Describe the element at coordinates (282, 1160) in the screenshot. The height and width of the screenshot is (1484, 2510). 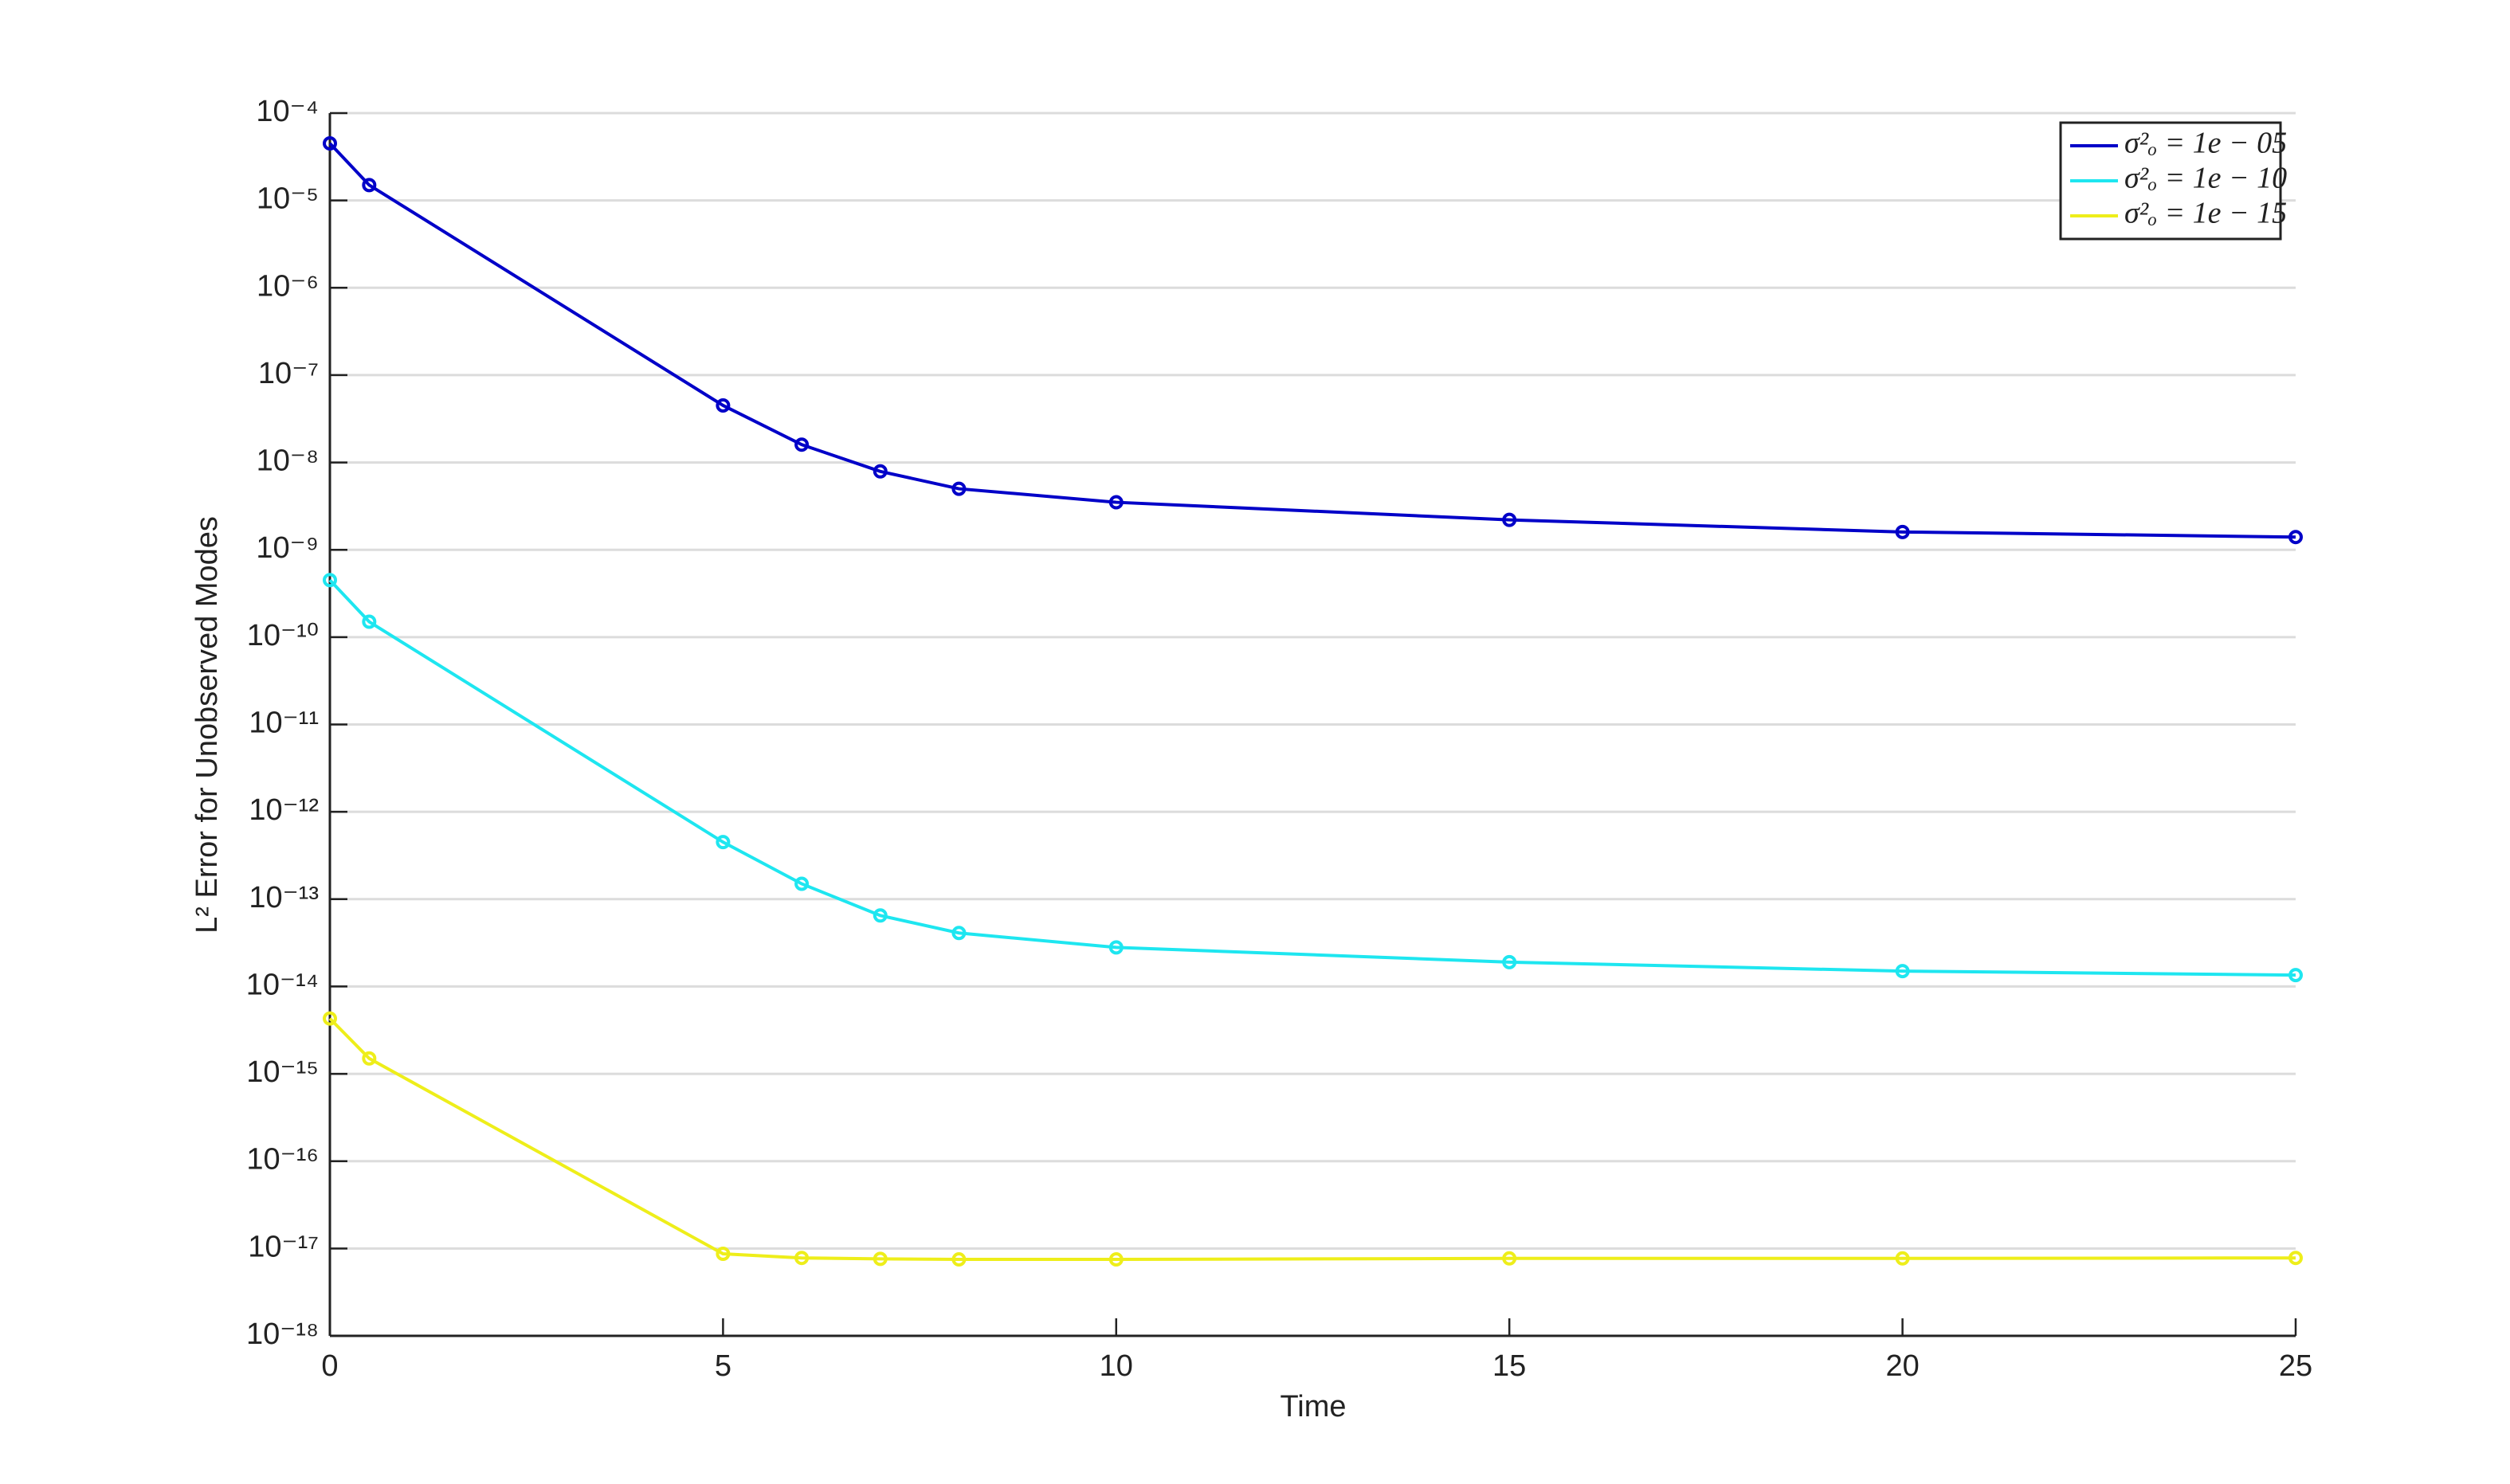
I see `y-tick-label: 10⁻¹⁶` at that location.